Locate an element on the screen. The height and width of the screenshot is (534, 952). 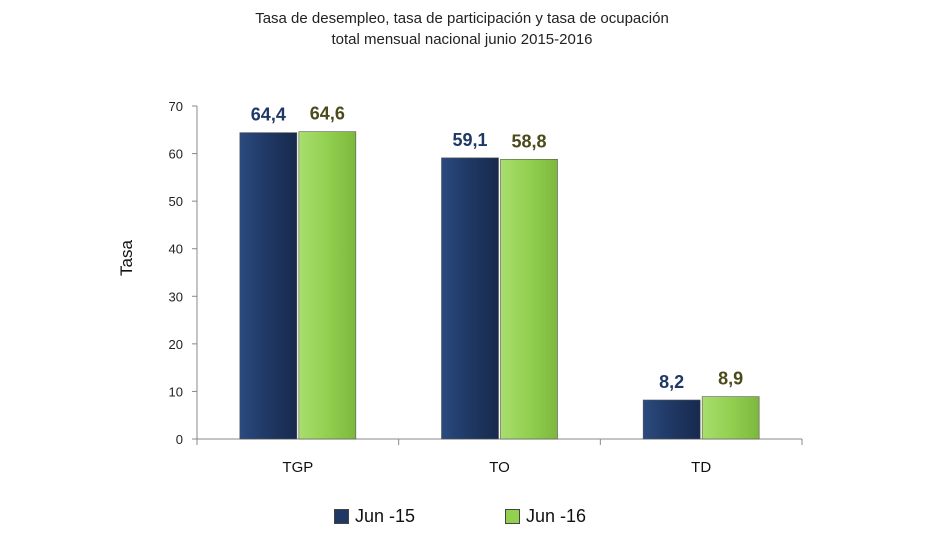
y-tick-label: 60 is located at coordinates (176, 154).